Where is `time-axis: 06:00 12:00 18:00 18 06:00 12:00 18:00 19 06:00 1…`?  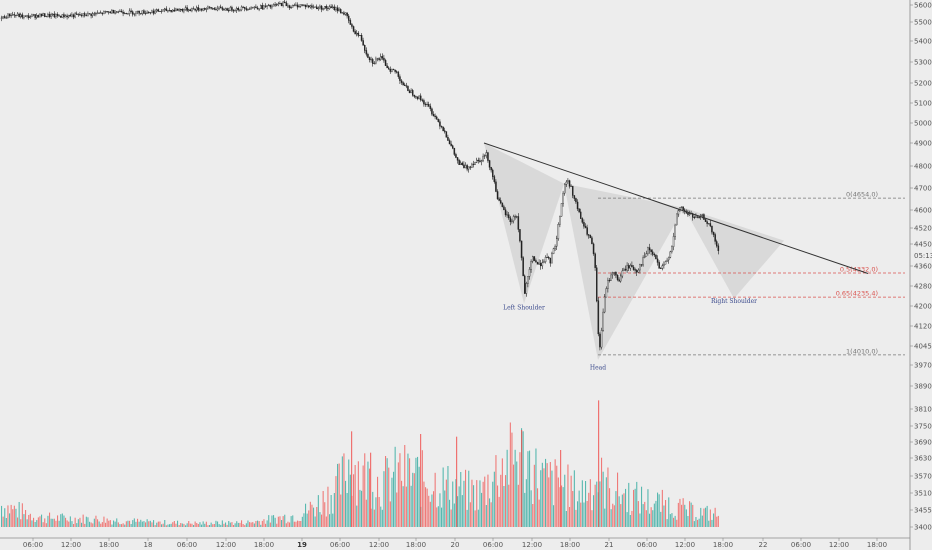 time-axis: 06:00 12:00 18:00 18 06:00 12:00 18:00 19 06:00 1… is located at coordinates (455, 543).